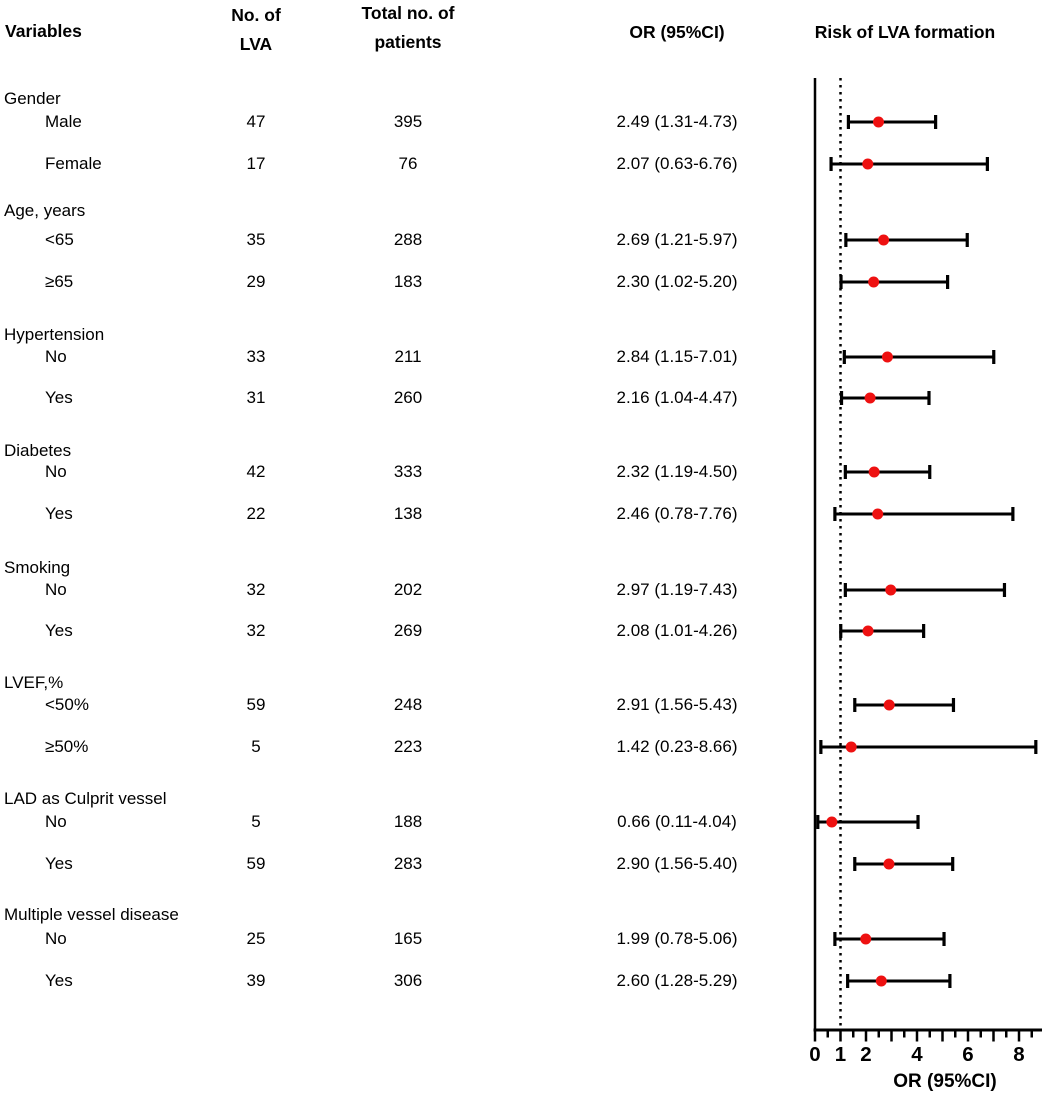 The height and width of the screenshot is (1095, 1052). What do you see at coordinates (256, 163) in the screenshot?
I see `row-n-lva: 17` at bounding box center [256, 163].